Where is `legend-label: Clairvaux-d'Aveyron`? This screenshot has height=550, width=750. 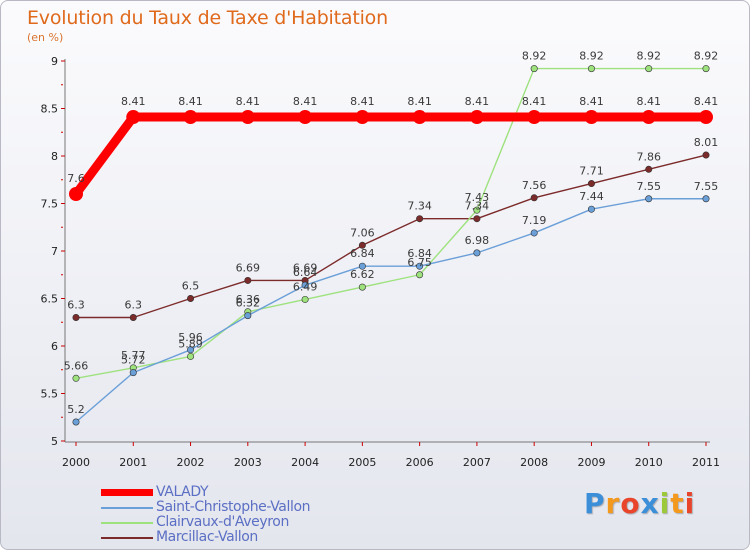
legend-label: Clairvaux-d'Aveyron is located at coordinates (222, 522).